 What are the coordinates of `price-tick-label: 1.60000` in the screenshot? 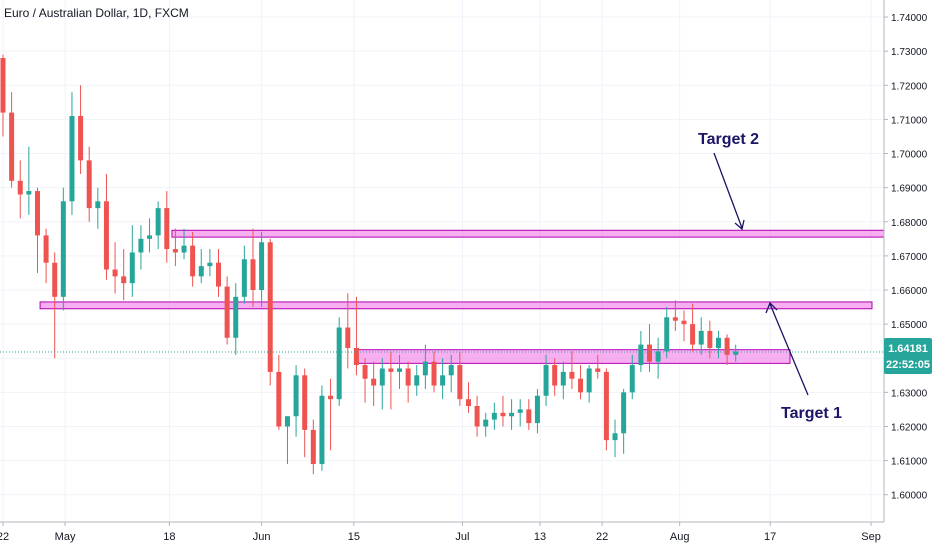 It's located at (909, 496).